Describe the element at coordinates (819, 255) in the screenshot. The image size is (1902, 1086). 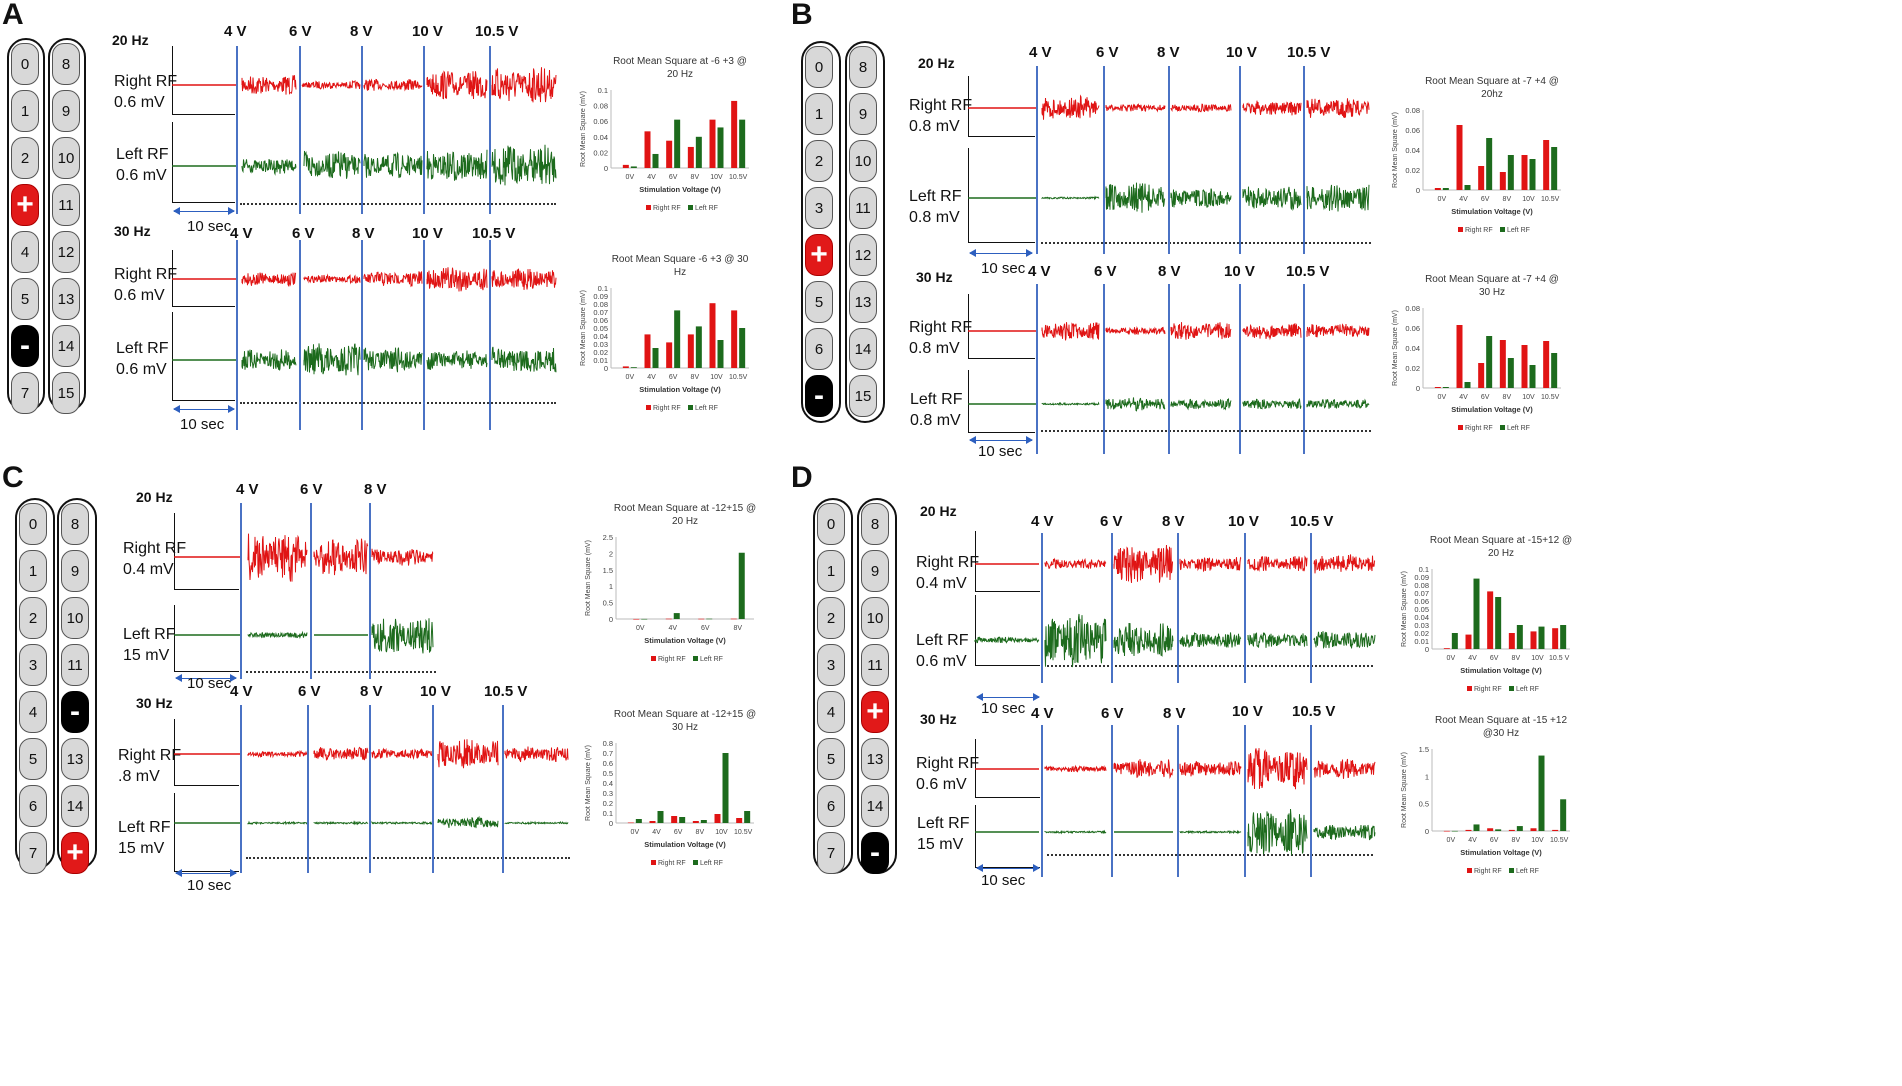
I see `anode-contact: +` at that location.